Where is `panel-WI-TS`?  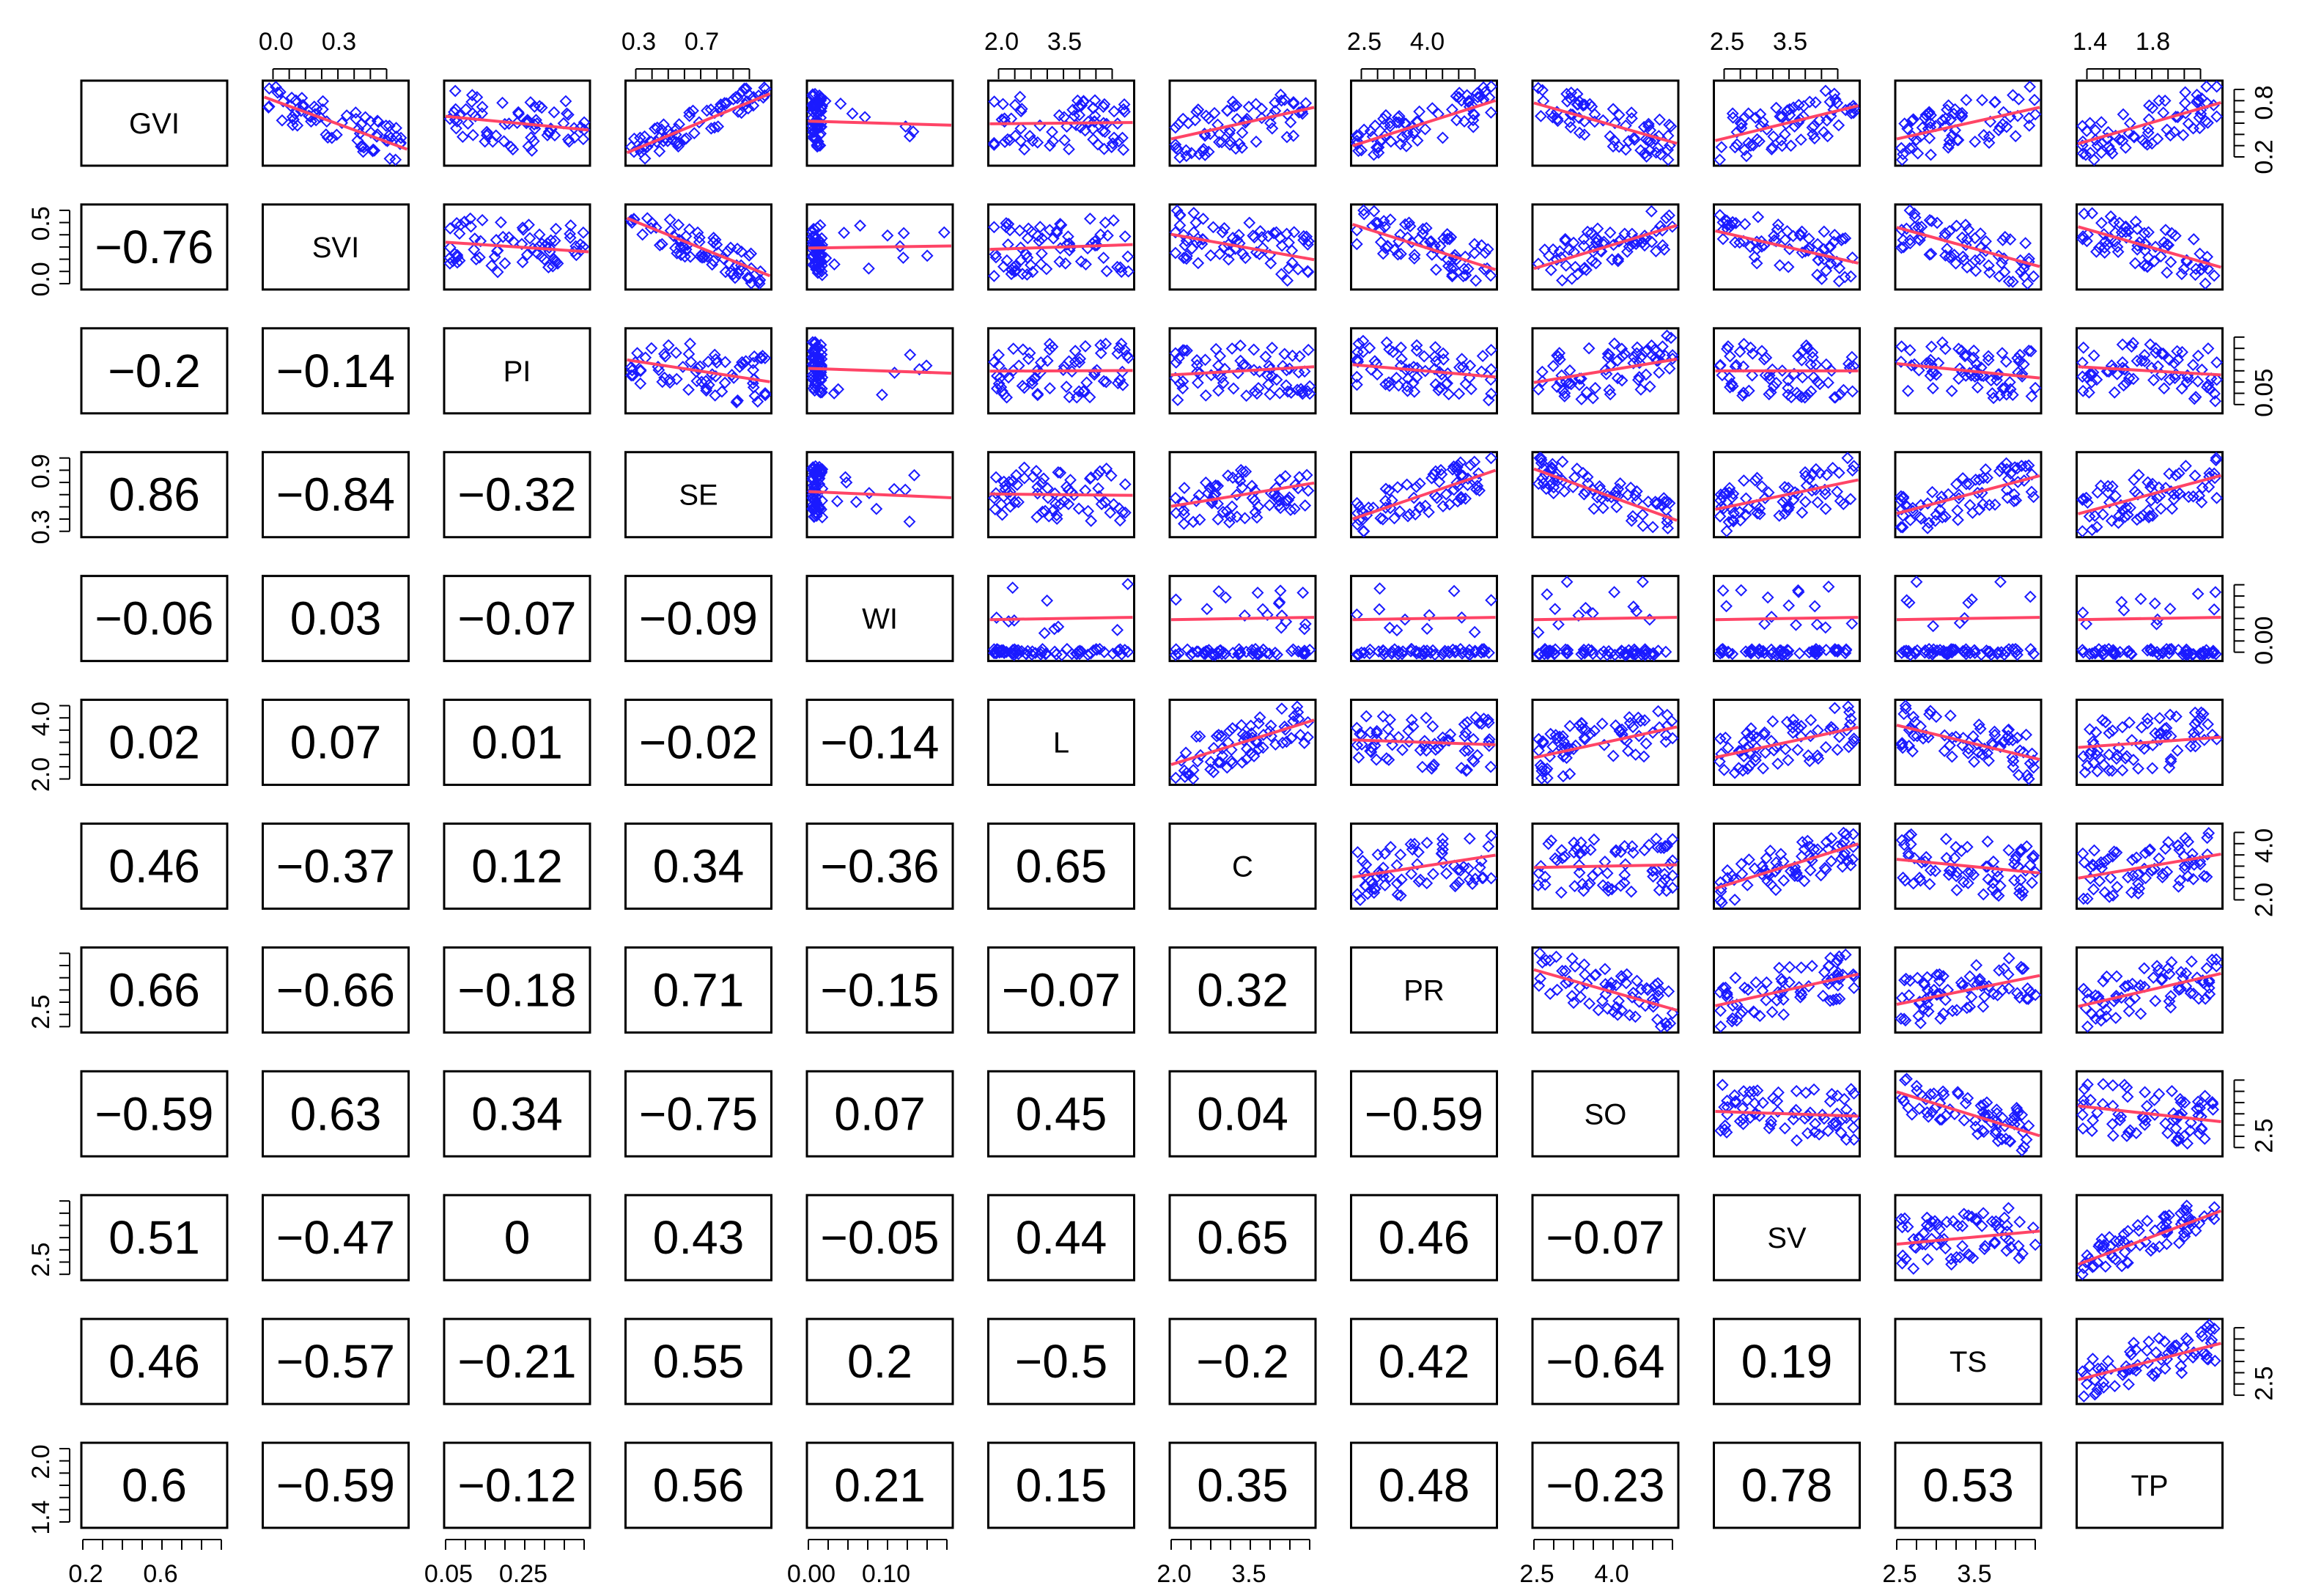 panel-WI-TS is located at coordinates (1968, 619).